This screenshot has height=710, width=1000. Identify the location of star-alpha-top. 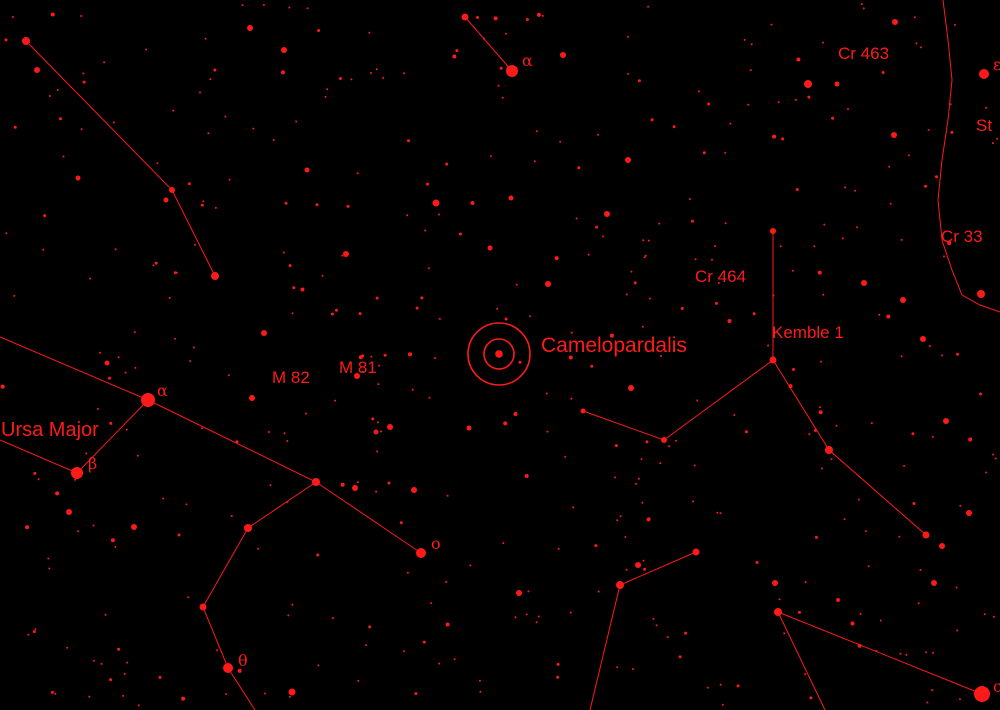
(512, 71).